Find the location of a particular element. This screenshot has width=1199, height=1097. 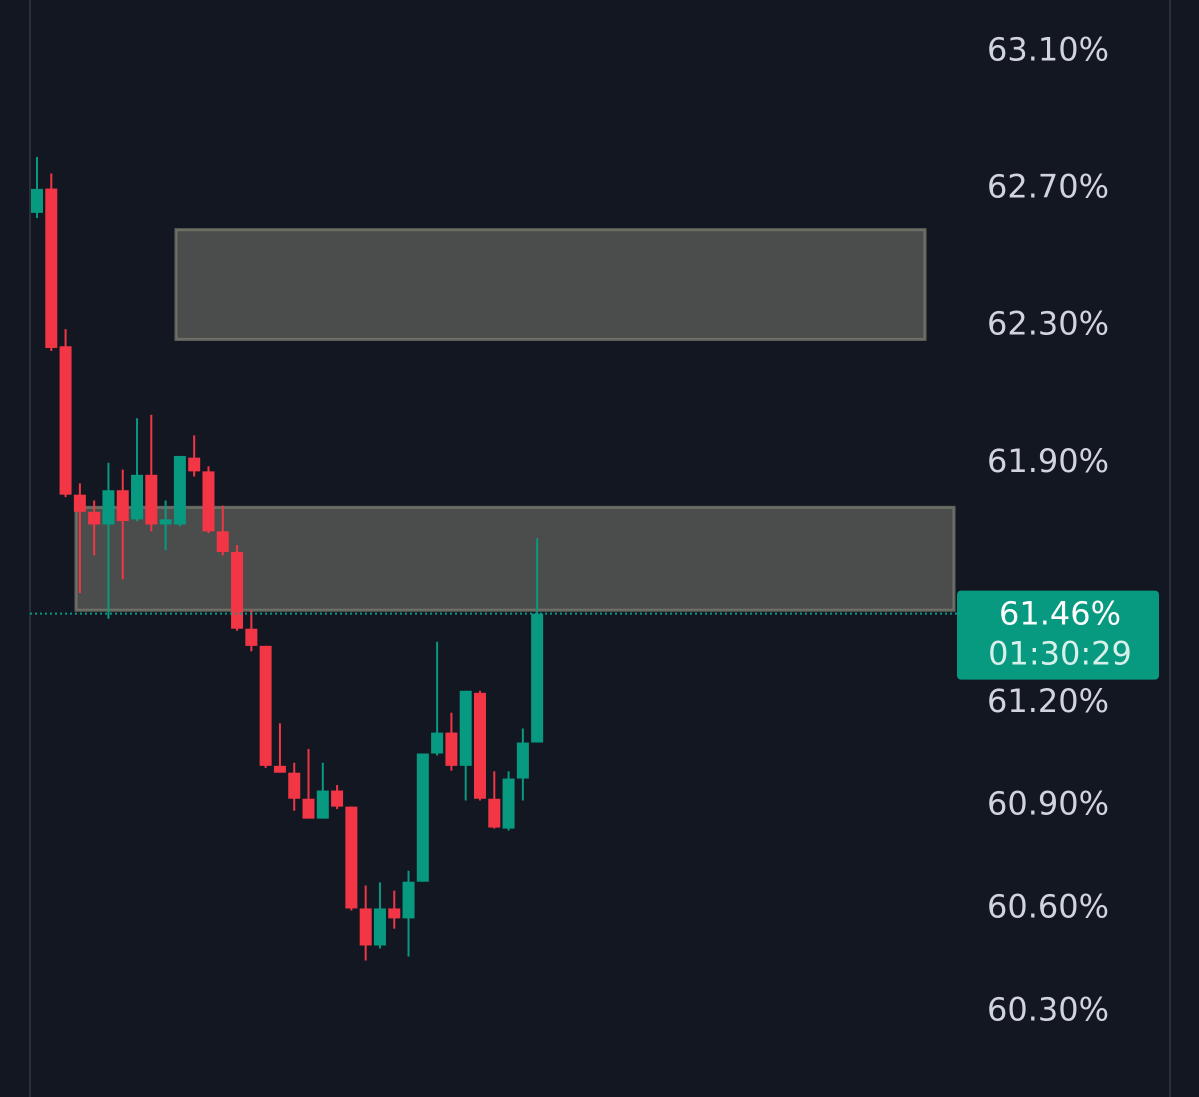

y-tick-label: 61.90% is located at coordinates (1048, 461).